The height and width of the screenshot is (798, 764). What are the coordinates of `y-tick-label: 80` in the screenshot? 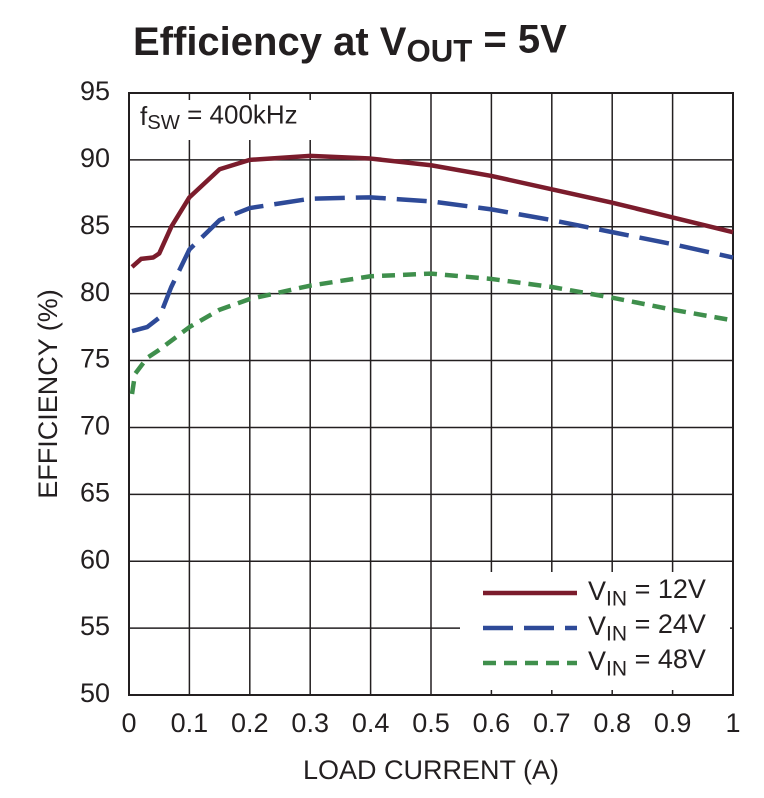 It's located at (95, 292).